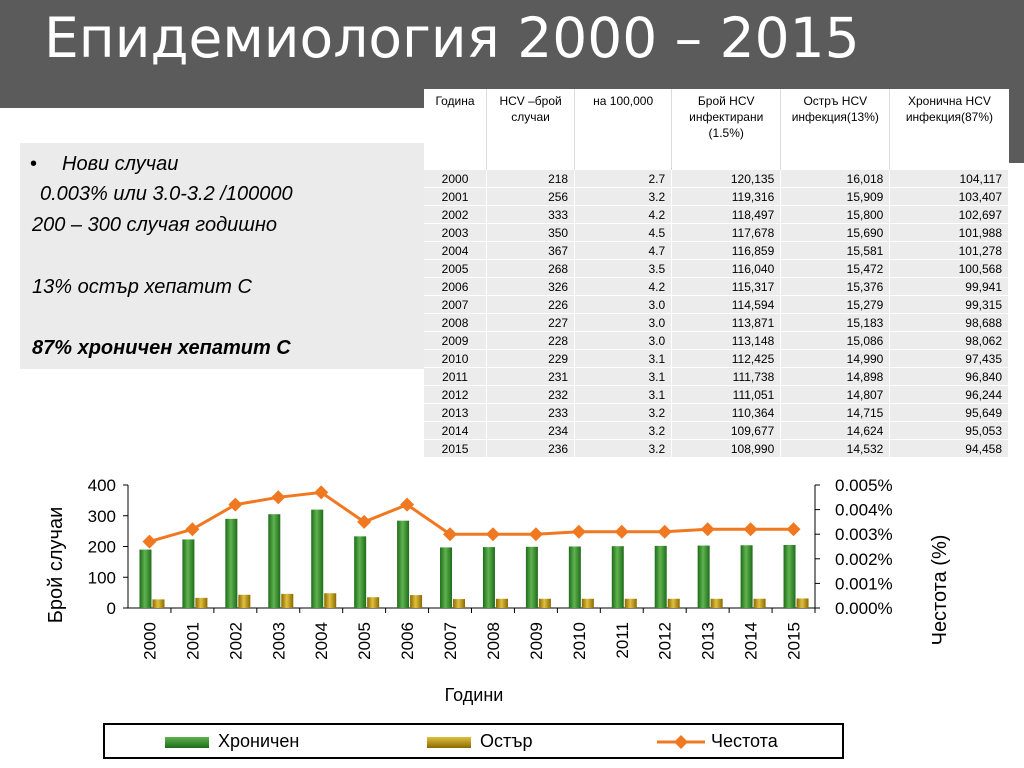 Image resolution: width=1024 pixels, height=768 pixels. Describe the element at coordinates (835, 430) in the screenshot. I see `table-cell: 14,624` at that location.